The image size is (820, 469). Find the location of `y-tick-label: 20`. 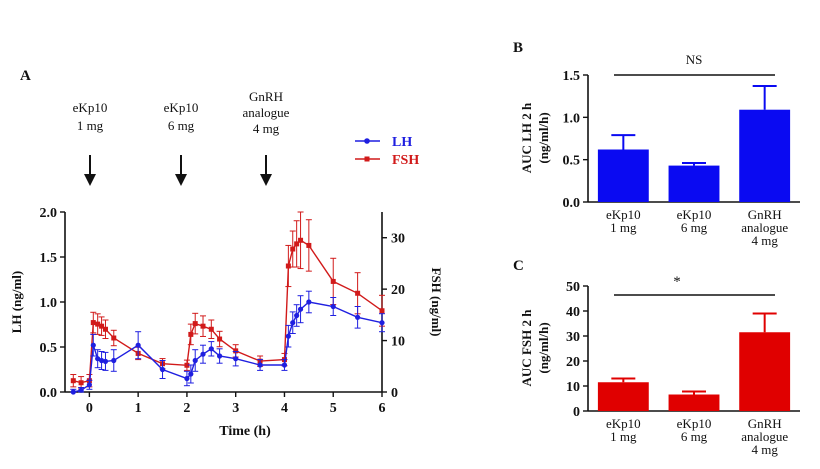

y-tick-label: 20 is located at coordinates (573, 362).